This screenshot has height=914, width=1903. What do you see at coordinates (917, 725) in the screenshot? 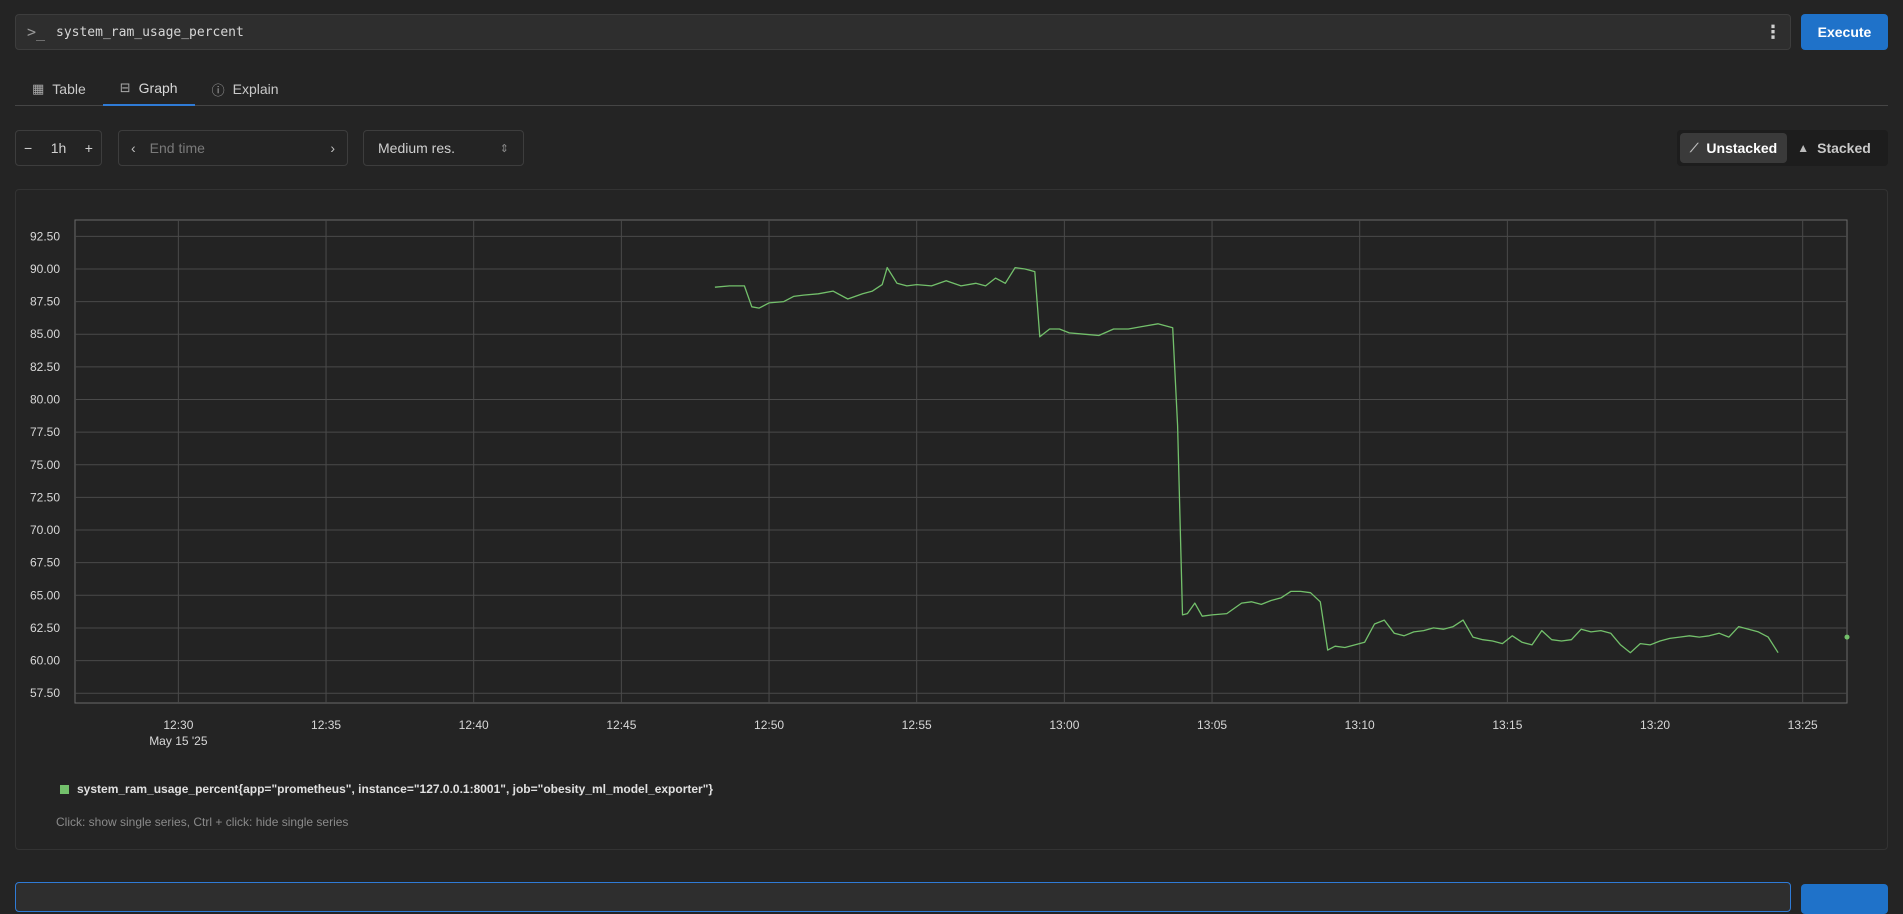
I see `x-tick-label: 12:55` at bounding box center [917, 725].